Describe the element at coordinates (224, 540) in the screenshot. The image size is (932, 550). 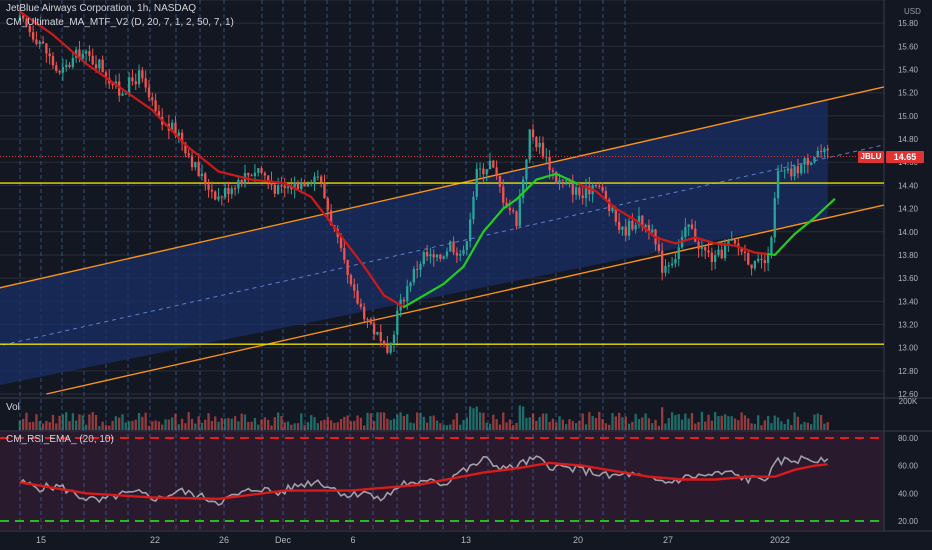
I see `time-tick-label: 26` at that location.